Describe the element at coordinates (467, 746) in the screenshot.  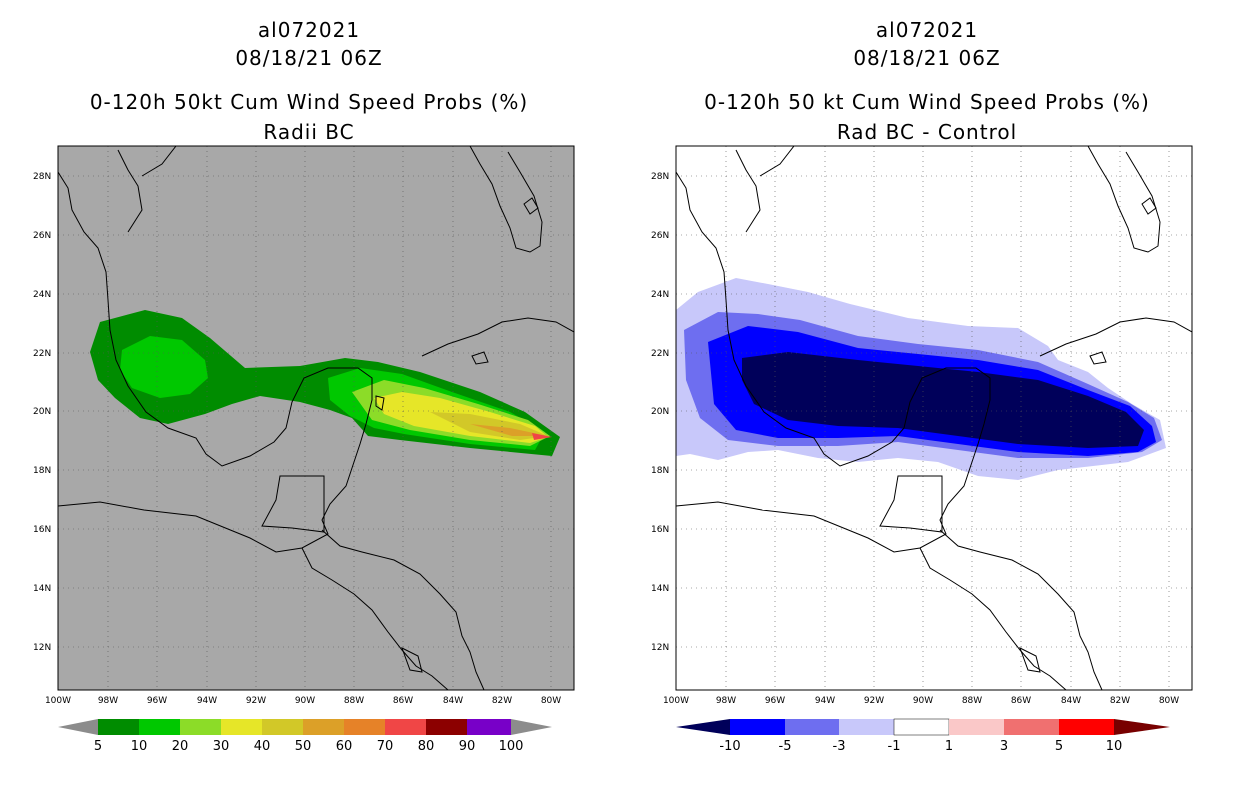
I see `colorbar-label: 90` at that location.